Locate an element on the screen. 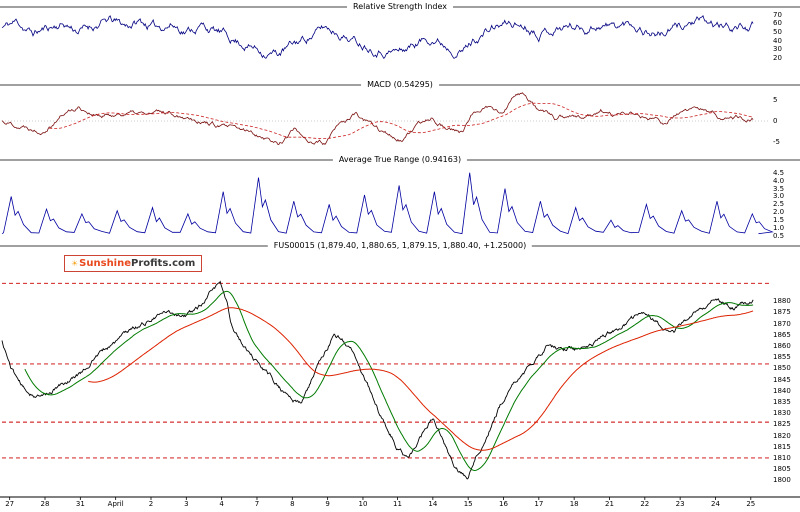 The width and height of the screenshot is (800, 512). atr-line is located at coordinates (387, 203).